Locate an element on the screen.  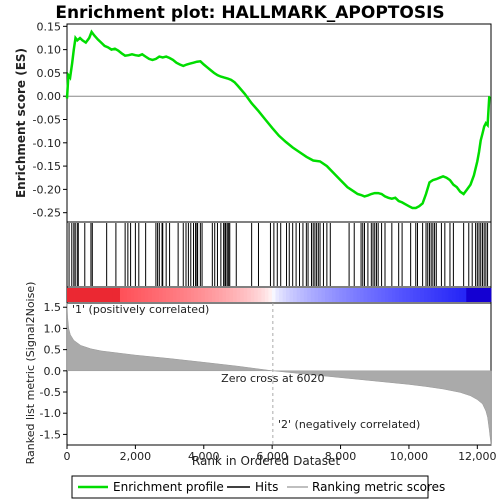
es-y-tick-label: -0.15 is located at coordinates (47, 166).